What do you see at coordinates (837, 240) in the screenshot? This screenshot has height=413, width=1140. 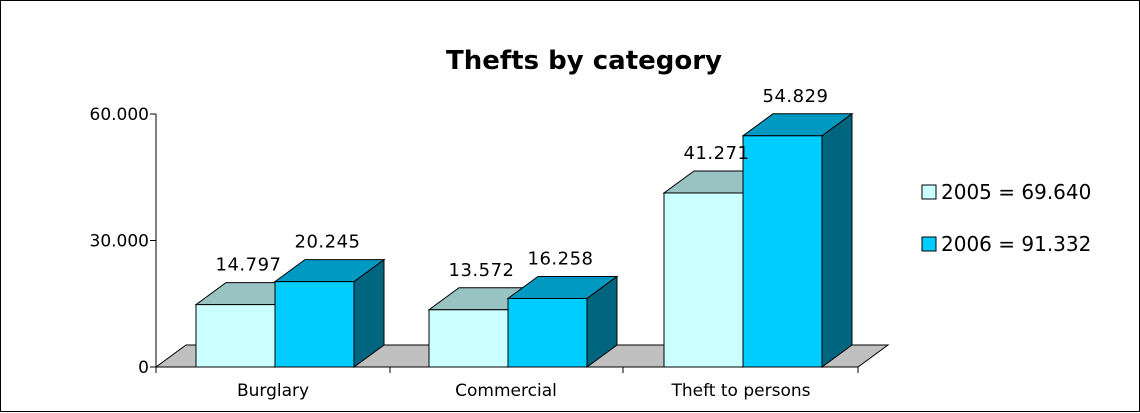 I see `bar-side-face` at bounding box center [837, 240].